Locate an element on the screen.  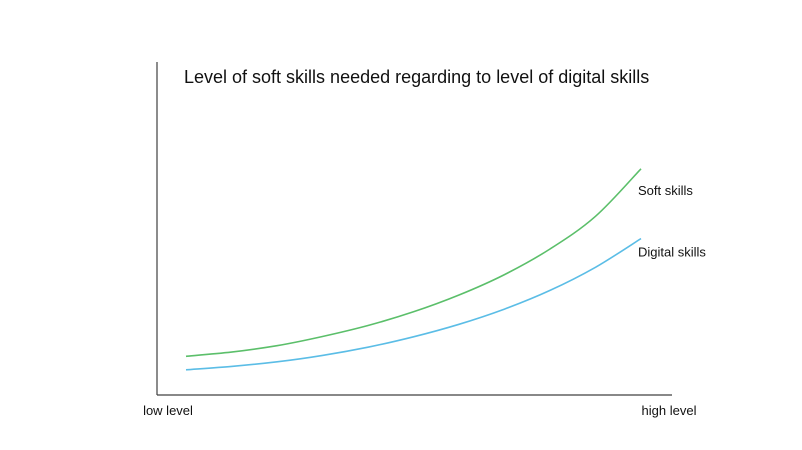
series-label-digital-skills: Digital skills is located at coordinates (672, 252).